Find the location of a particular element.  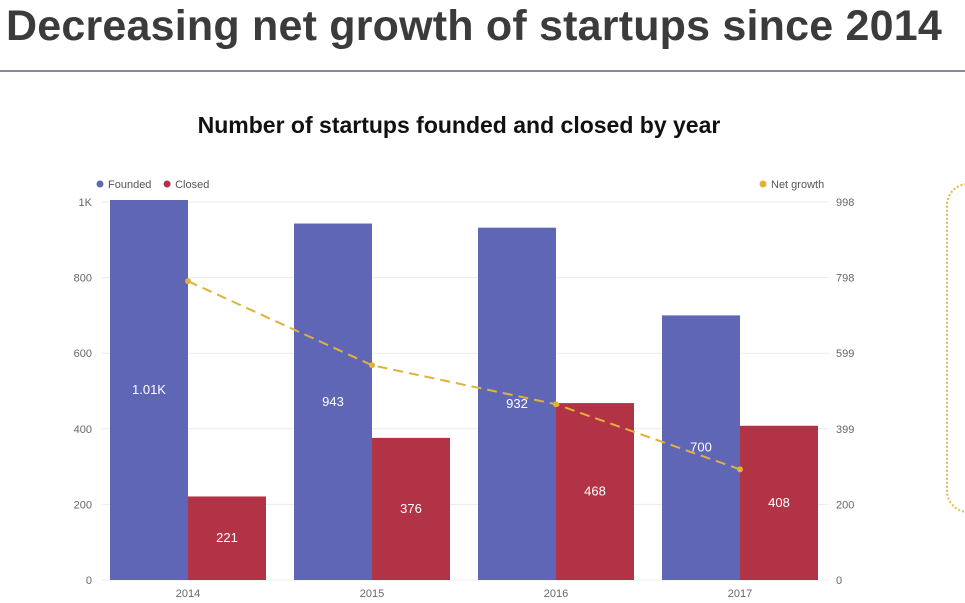

y-left-tick-label: 200 is located at coordinates (83, 505).